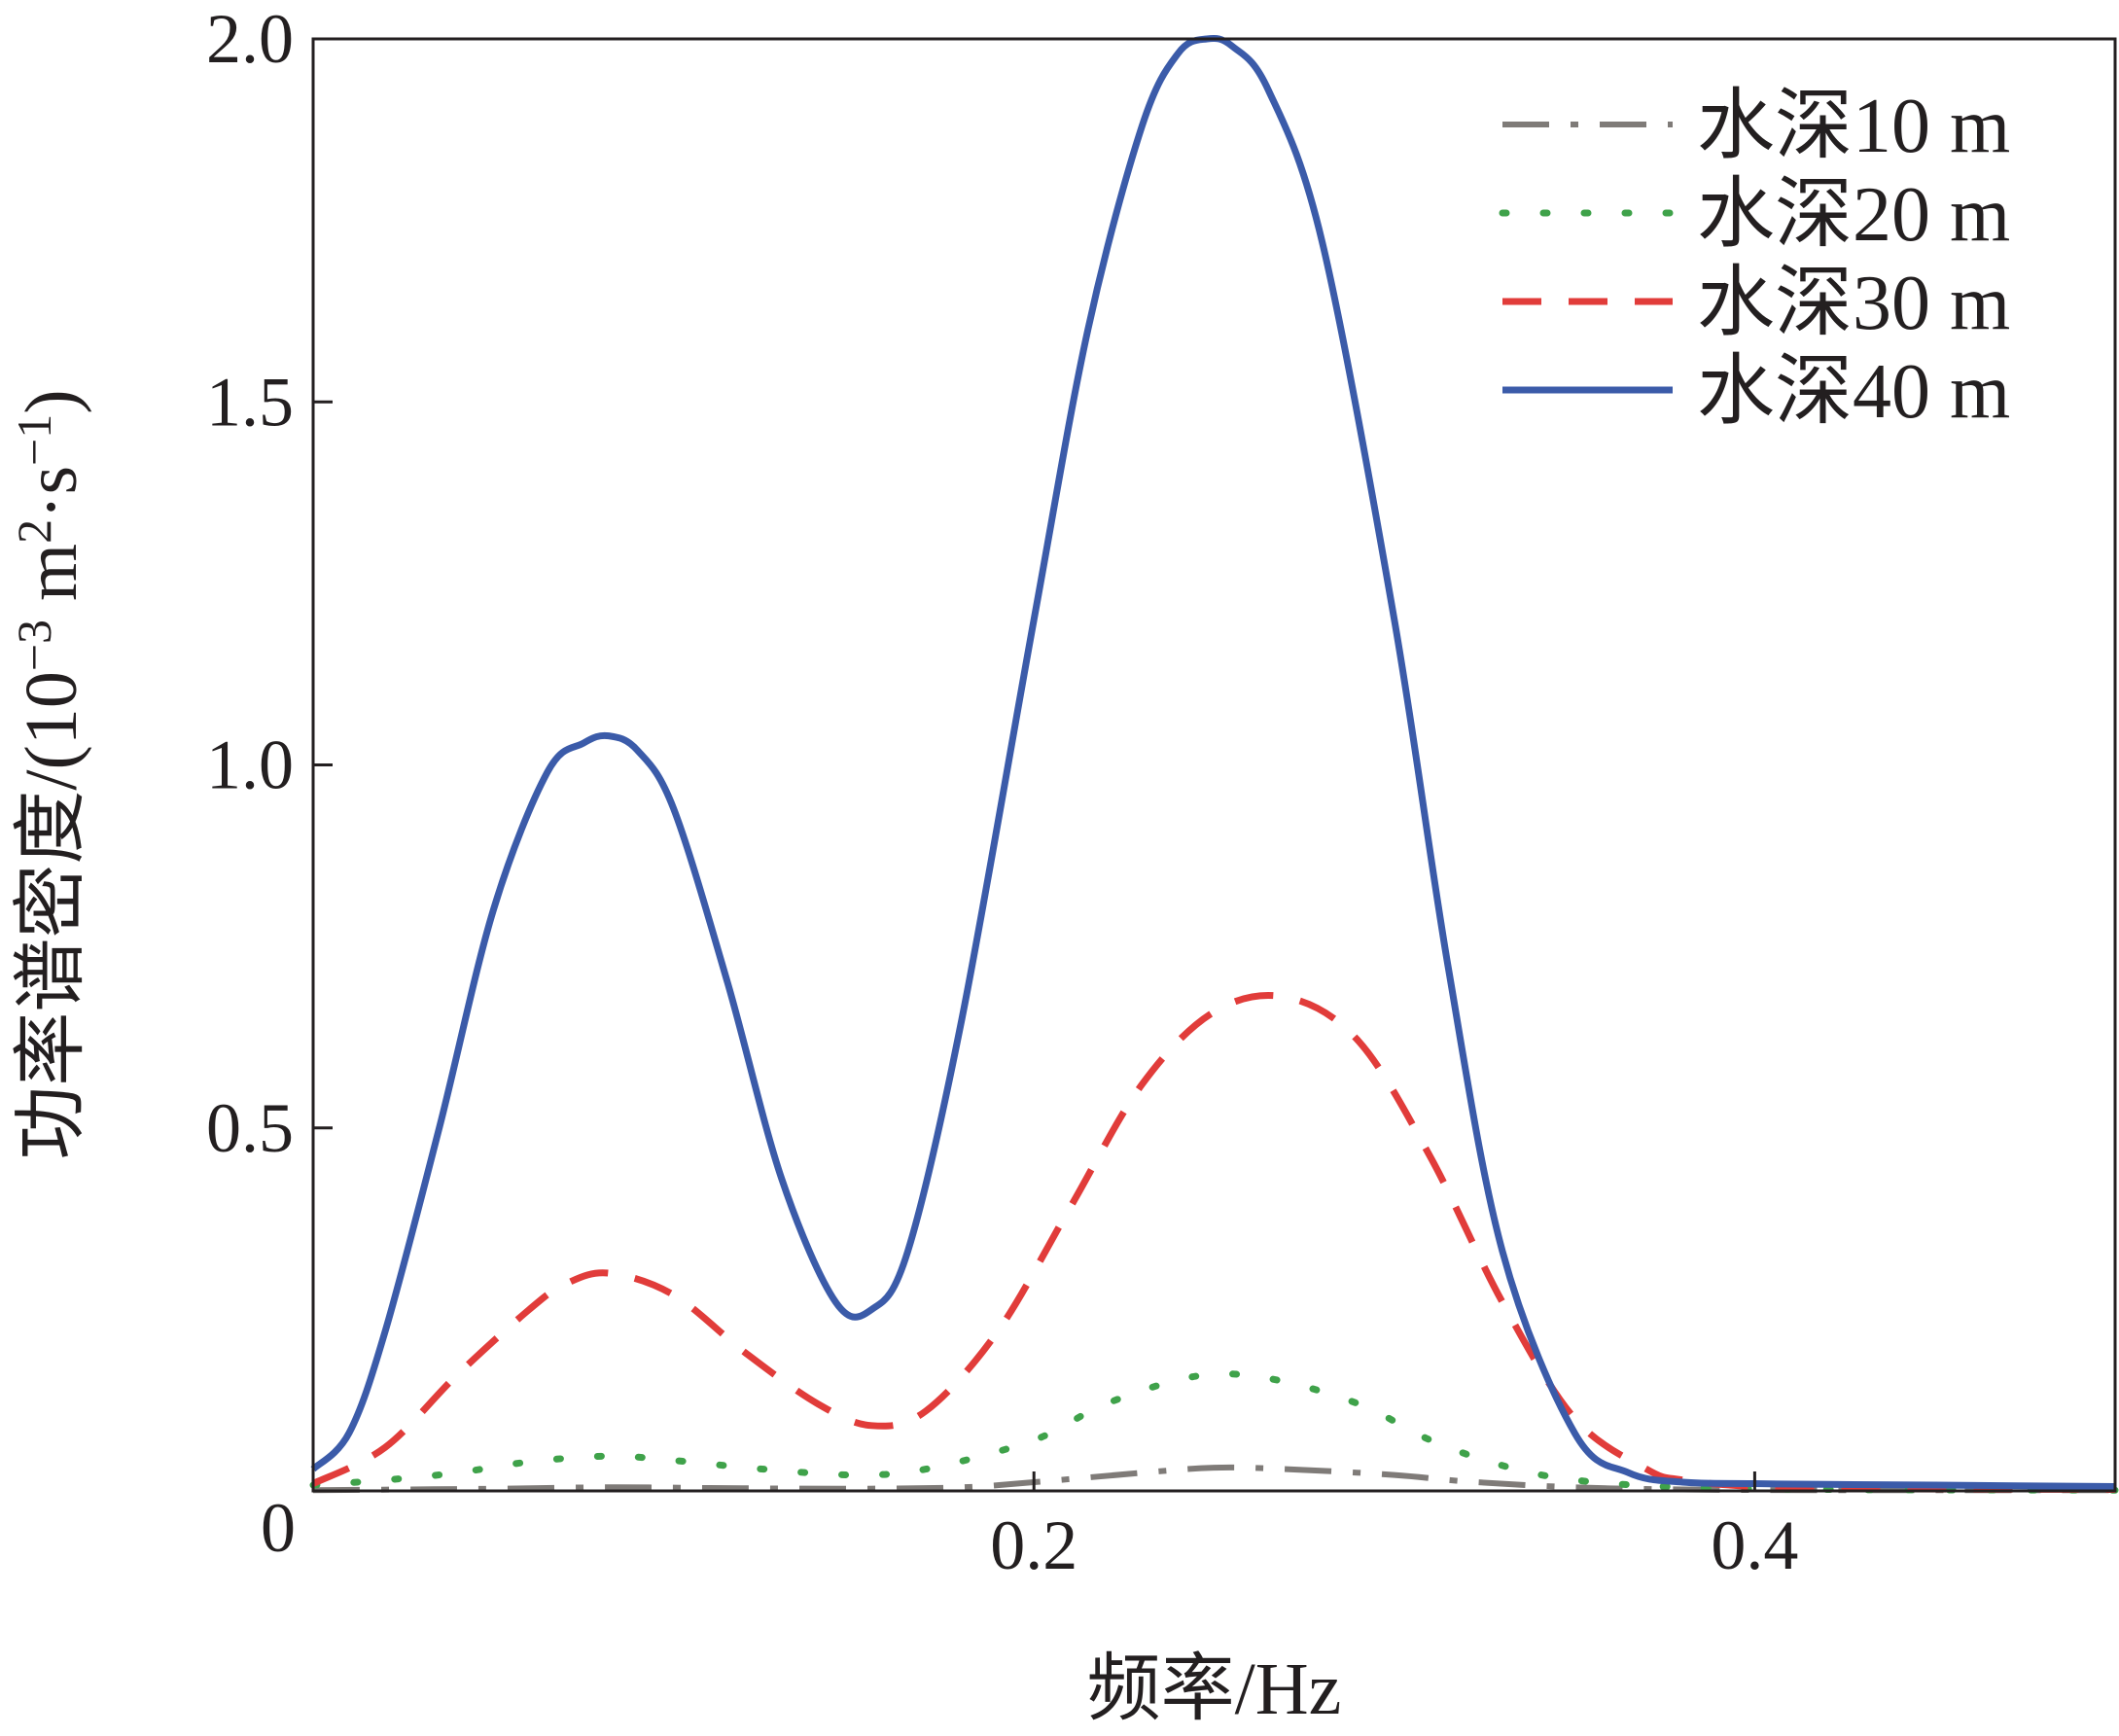 The image size is (2119, 1736). I want to click on y-axis-title-mid: m, so click(51, 582).